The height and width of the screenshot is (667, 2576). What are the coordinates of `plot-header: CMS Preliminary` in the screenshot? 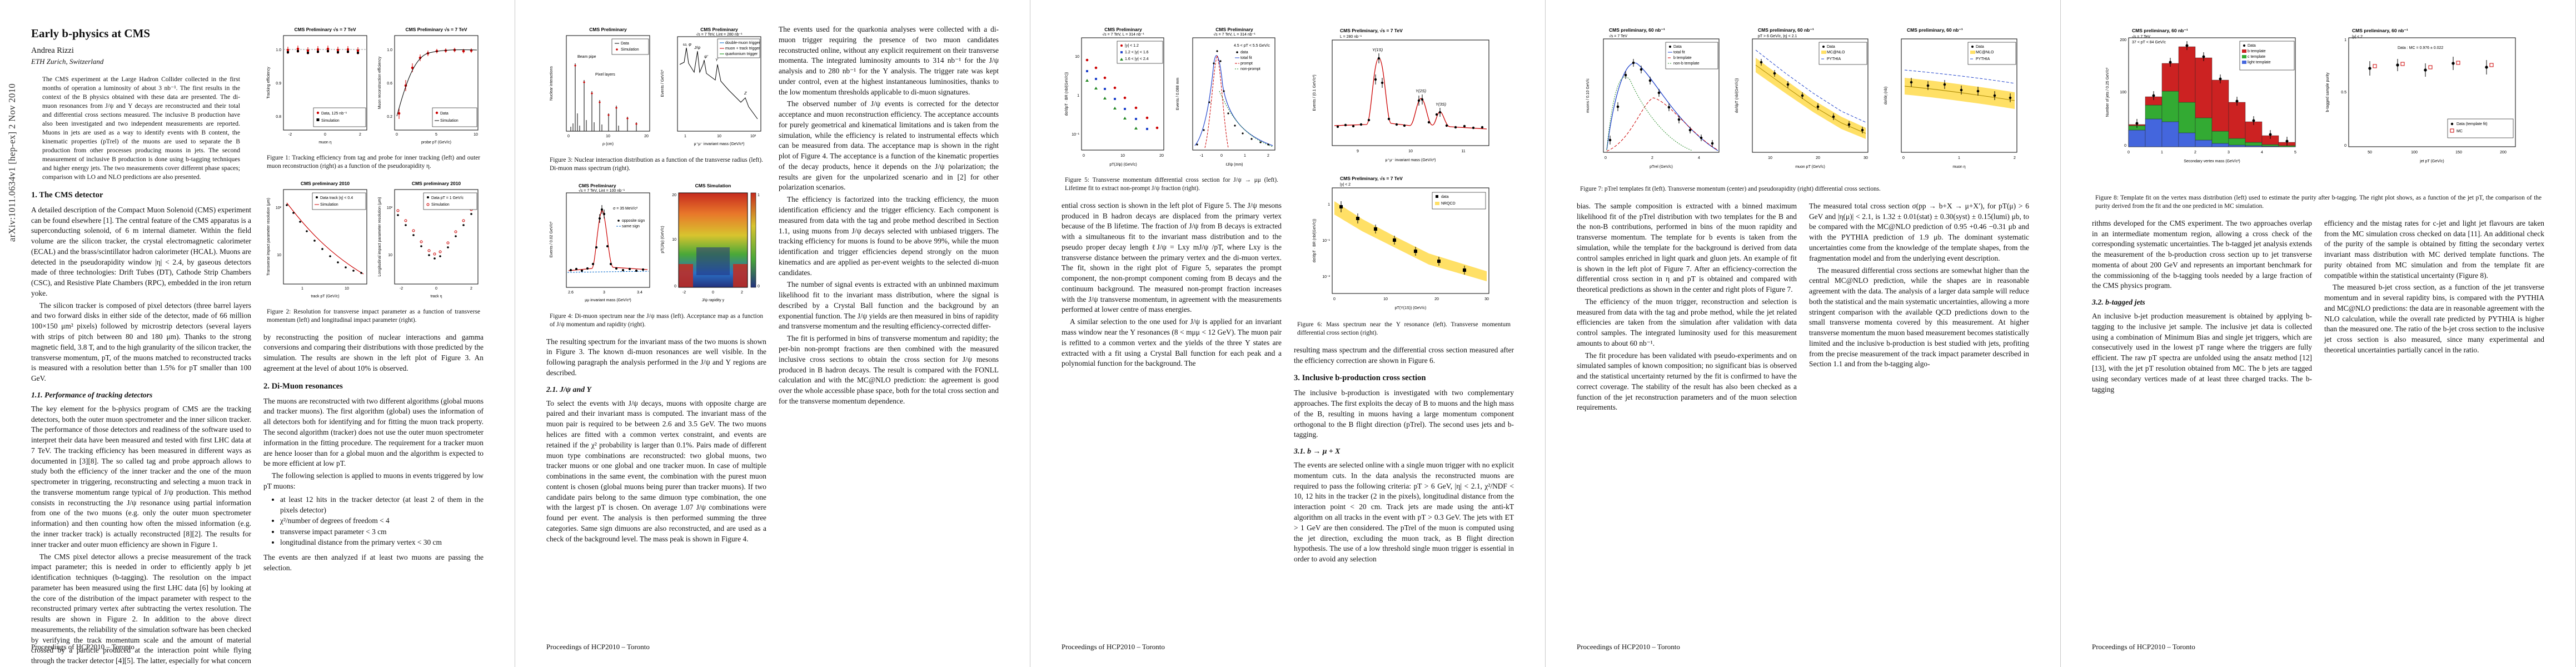 It's located at (1234, 29).